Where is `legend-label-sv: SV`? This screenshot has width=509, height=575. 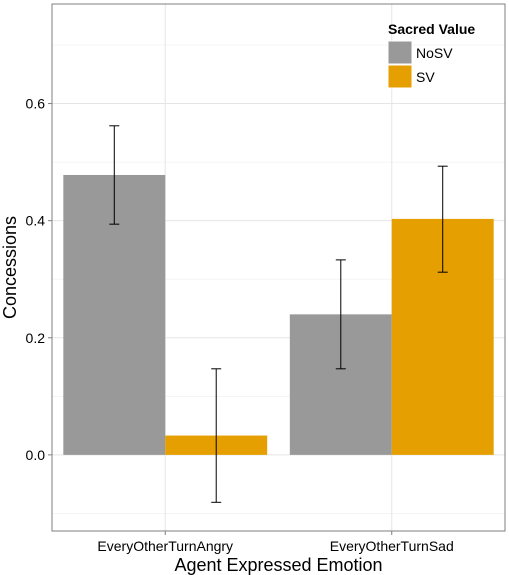 legend-label-sv: SV is located at coordinates (425, 77).